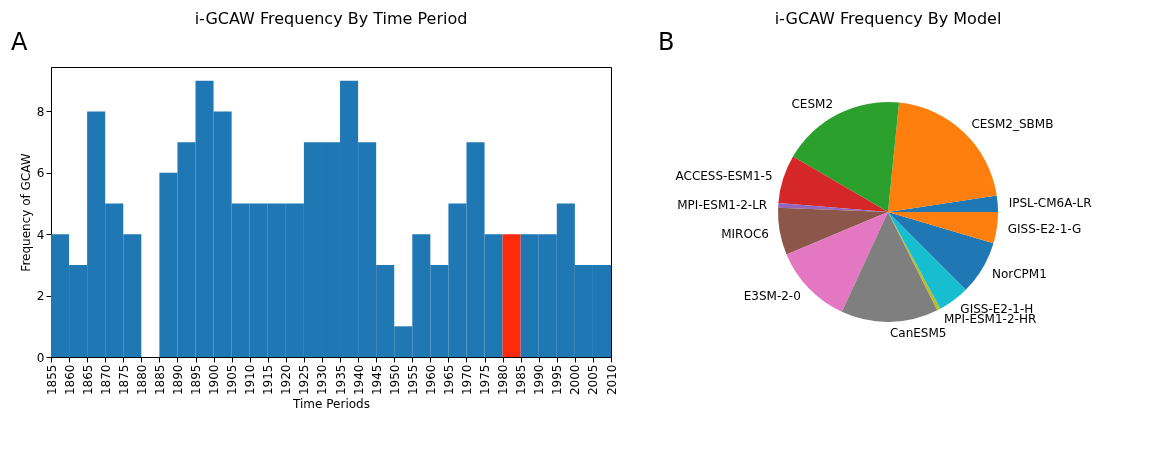 The width and height of the screenshot is (1151, 451). I want to click on x-tick-label: 1925, so click(304, 380).